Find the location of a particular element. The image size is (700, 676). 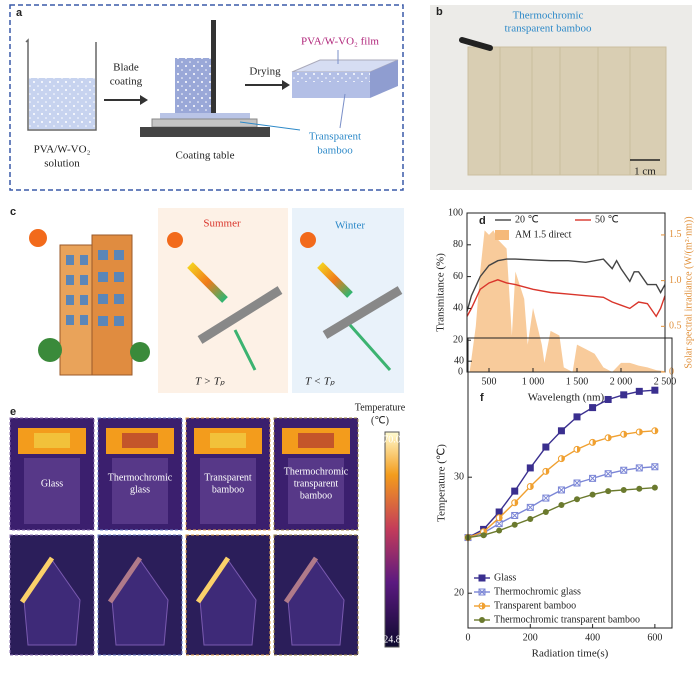

y-tick-label: 0 is located at coordinates (460, 371).